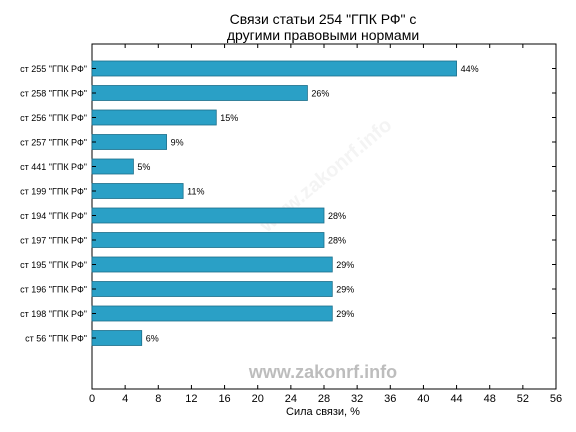  What do you see at coordinates (53, 192) in the screenshot?
I see `category-label: ст 199 "ГПК РФ"` at bounding box center [53, 192].